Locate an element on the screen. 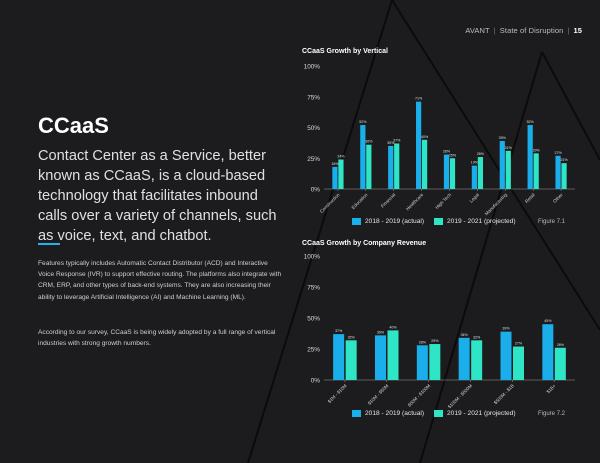  chart-title-revenue: CCaaS Growth by Company Revenue is located at coordinates (364, 243).